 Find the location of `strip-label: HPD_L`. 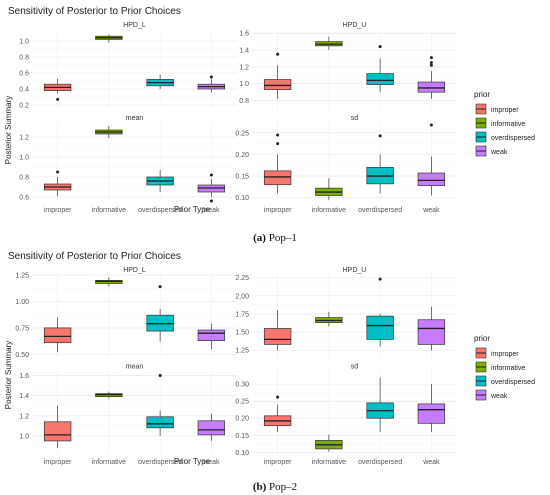

strip-label: HPD_L is located at coordinates (134, 25).